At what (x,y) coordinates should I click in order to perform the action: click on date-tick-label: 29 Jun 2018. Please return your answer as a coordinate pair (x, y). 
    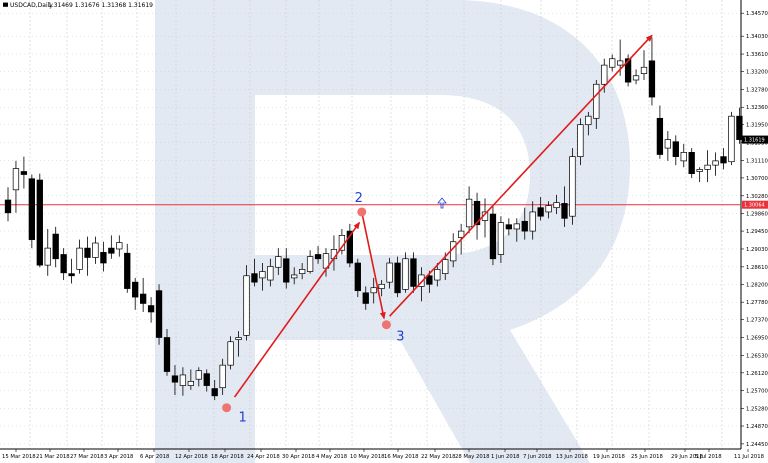
    Looking at the image, I should click on (687, 457).